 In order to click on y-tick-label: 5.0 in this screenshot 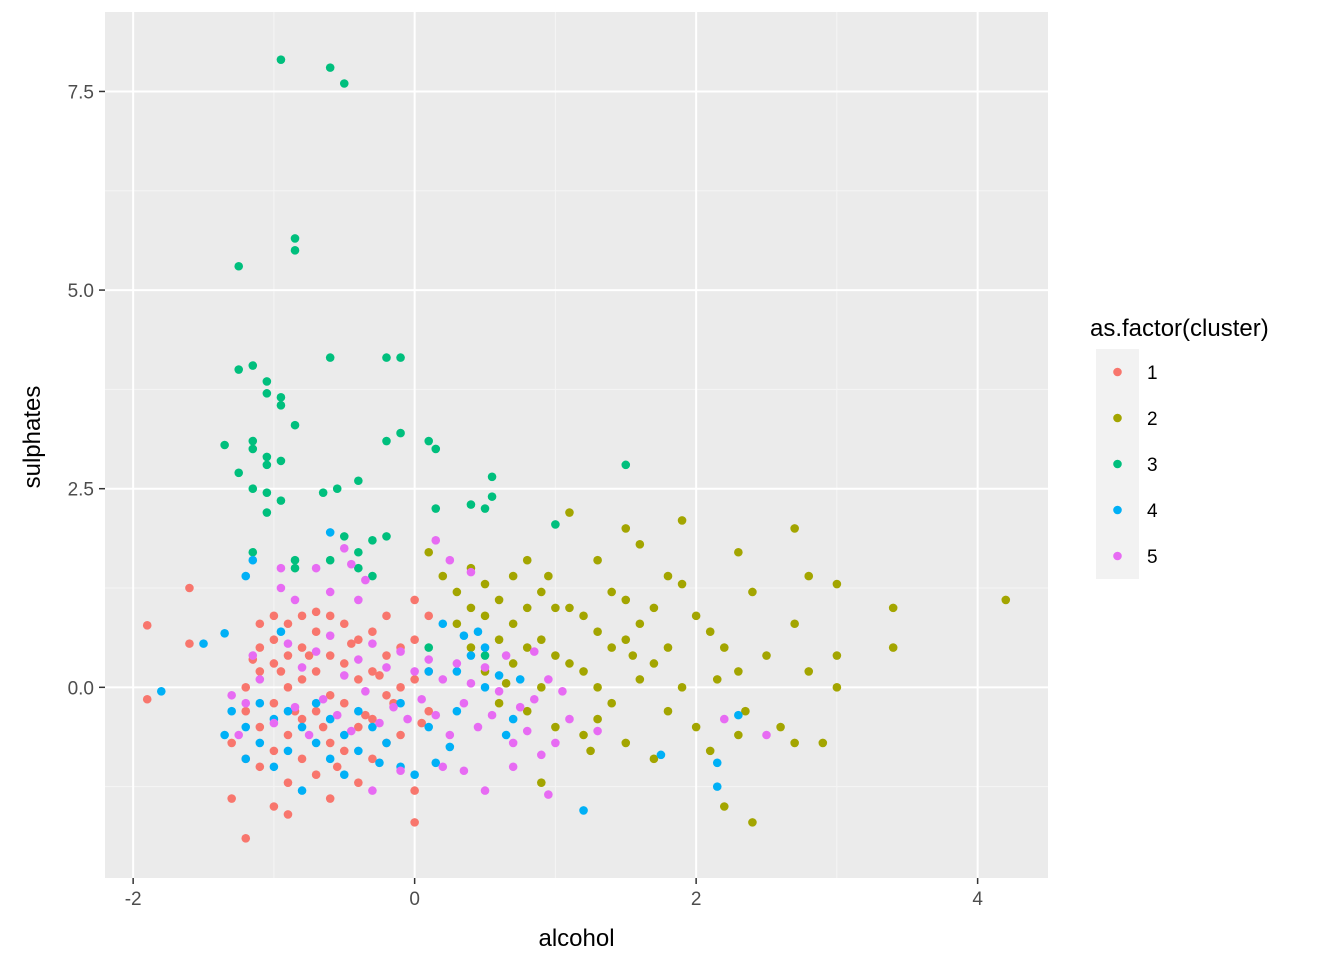, I will do `click(81, 291)`.